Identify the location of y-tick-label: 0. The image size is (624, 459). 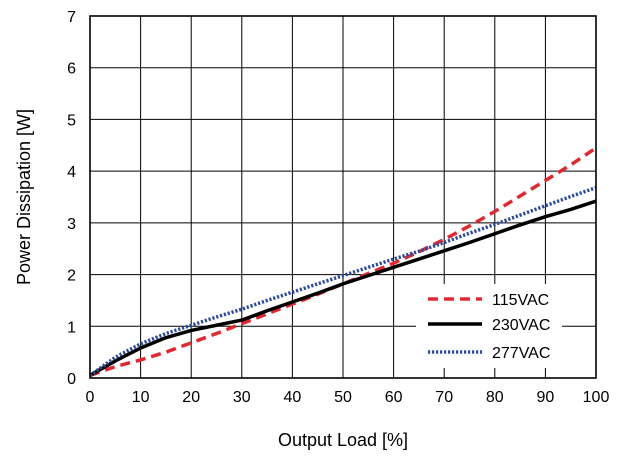
(71, 379).